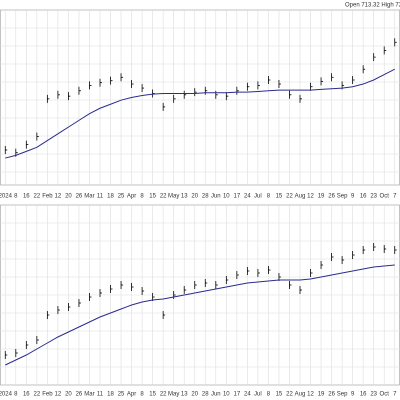 The image size is (400, 400). I want to click on ohlc-header: Open 713.32 High 72, so click(372, 6).